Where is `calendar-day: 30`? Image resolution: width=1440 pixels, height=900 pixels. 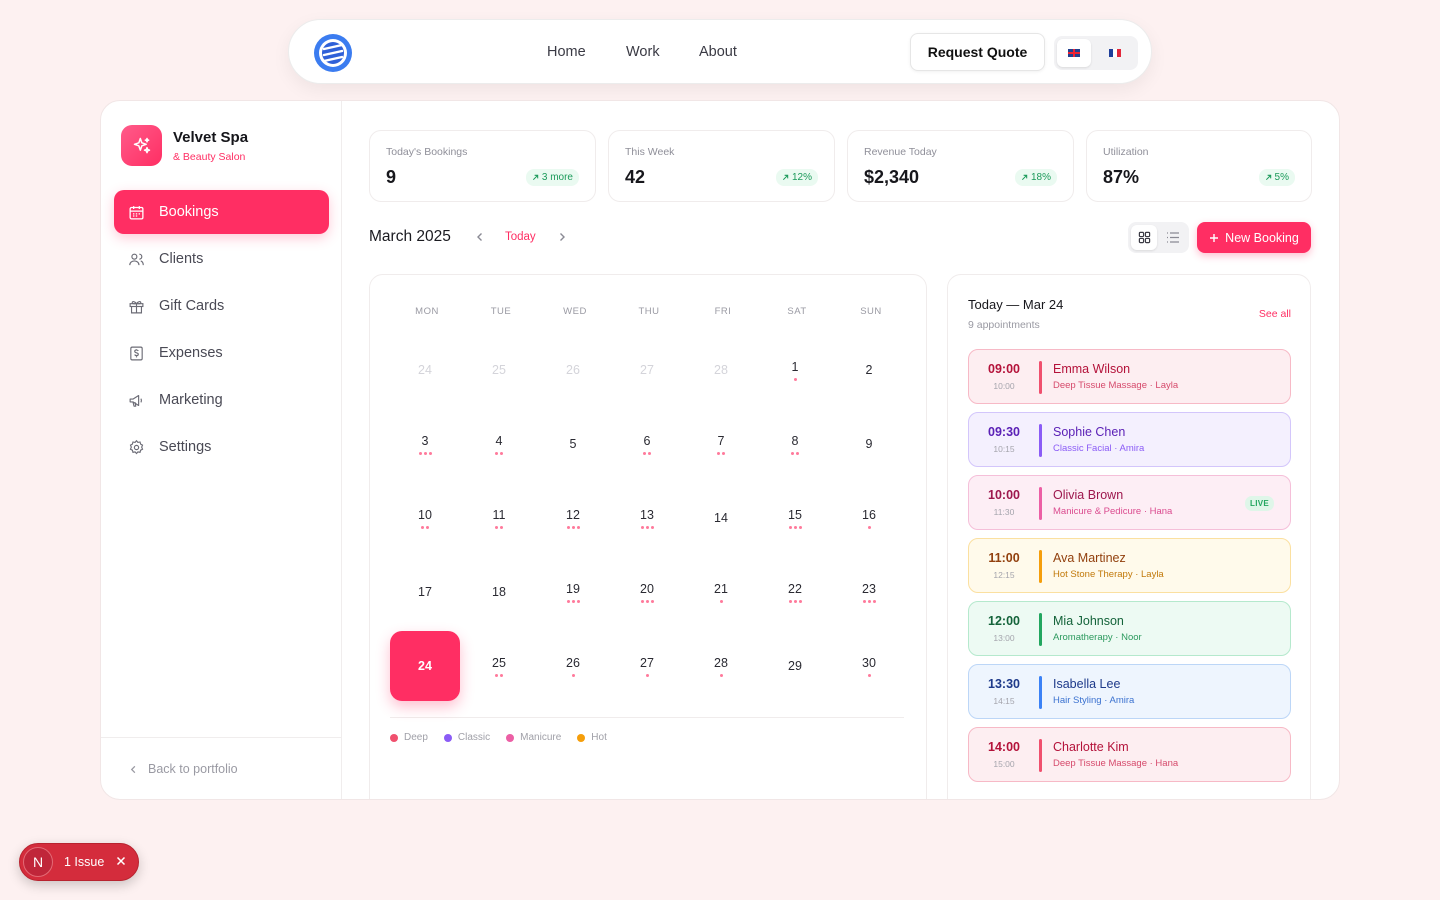
calendar-day: 30 is located at coordinates (869, 666).